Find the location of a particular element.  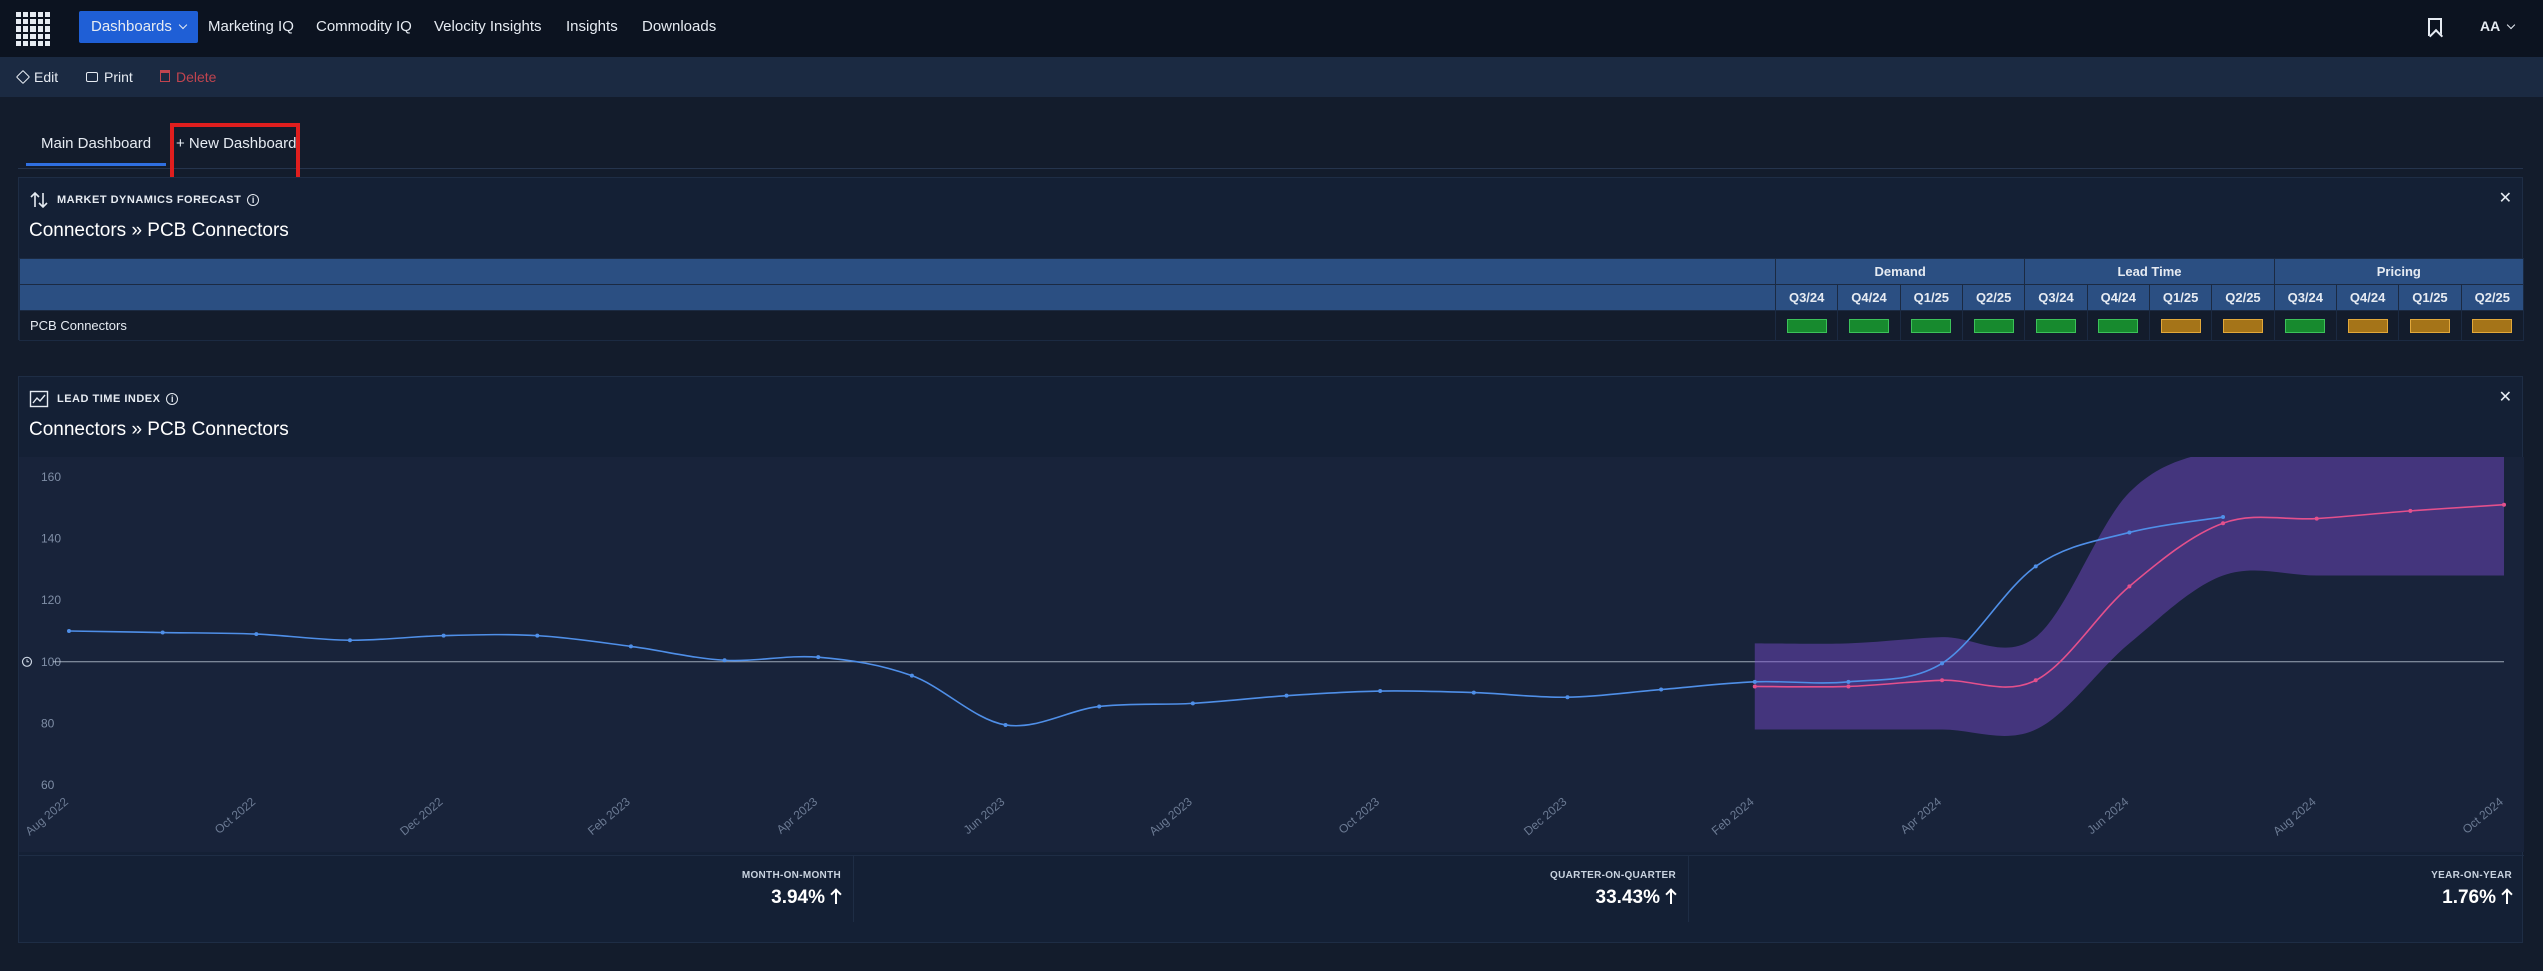

group-header: Pricing is located at coordinates (2399, 271).